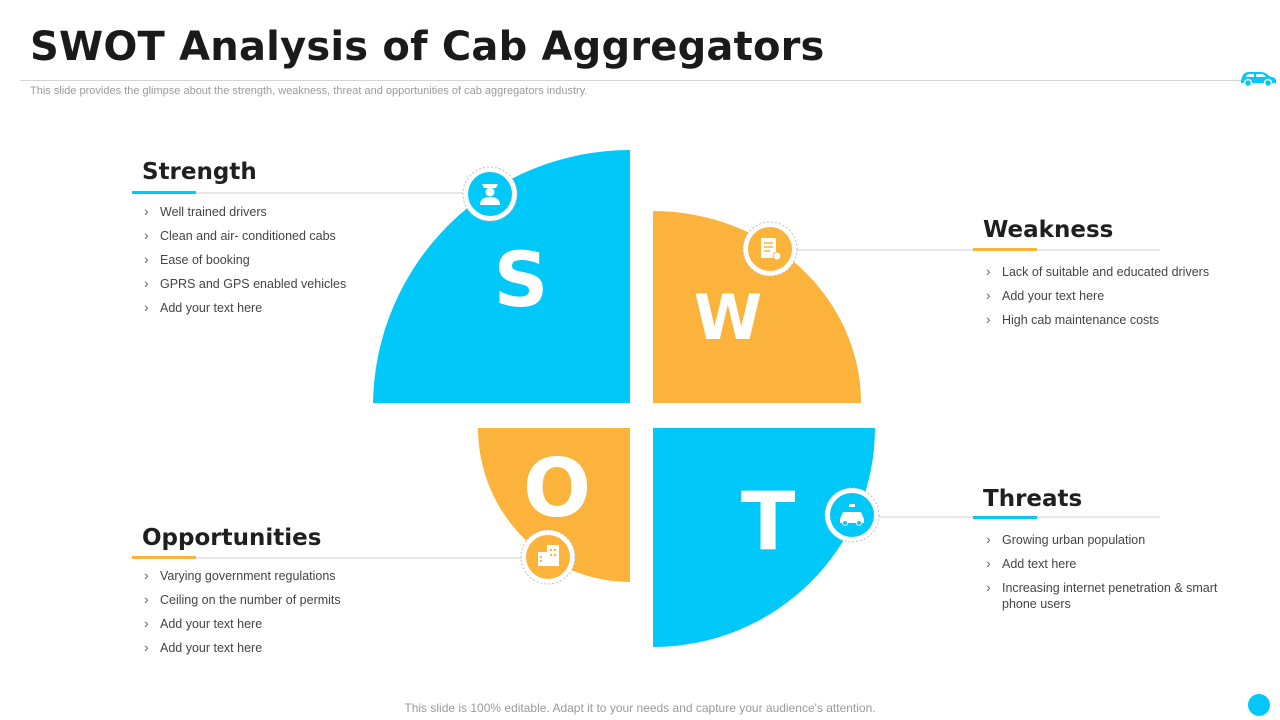 The image size is (1280, 720). What do you see at coordinates (292, 259) in the screenshot?
I see `list-item: Ease of booking` at bounding box center [292, 259].